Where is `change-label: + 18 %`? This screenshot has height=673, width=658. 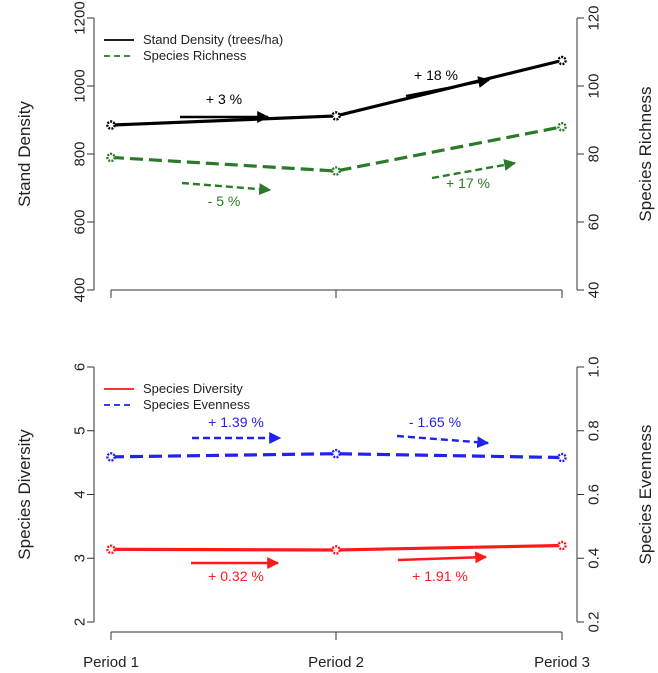 change-label: + 18 % is located at coordinates (436, 75).